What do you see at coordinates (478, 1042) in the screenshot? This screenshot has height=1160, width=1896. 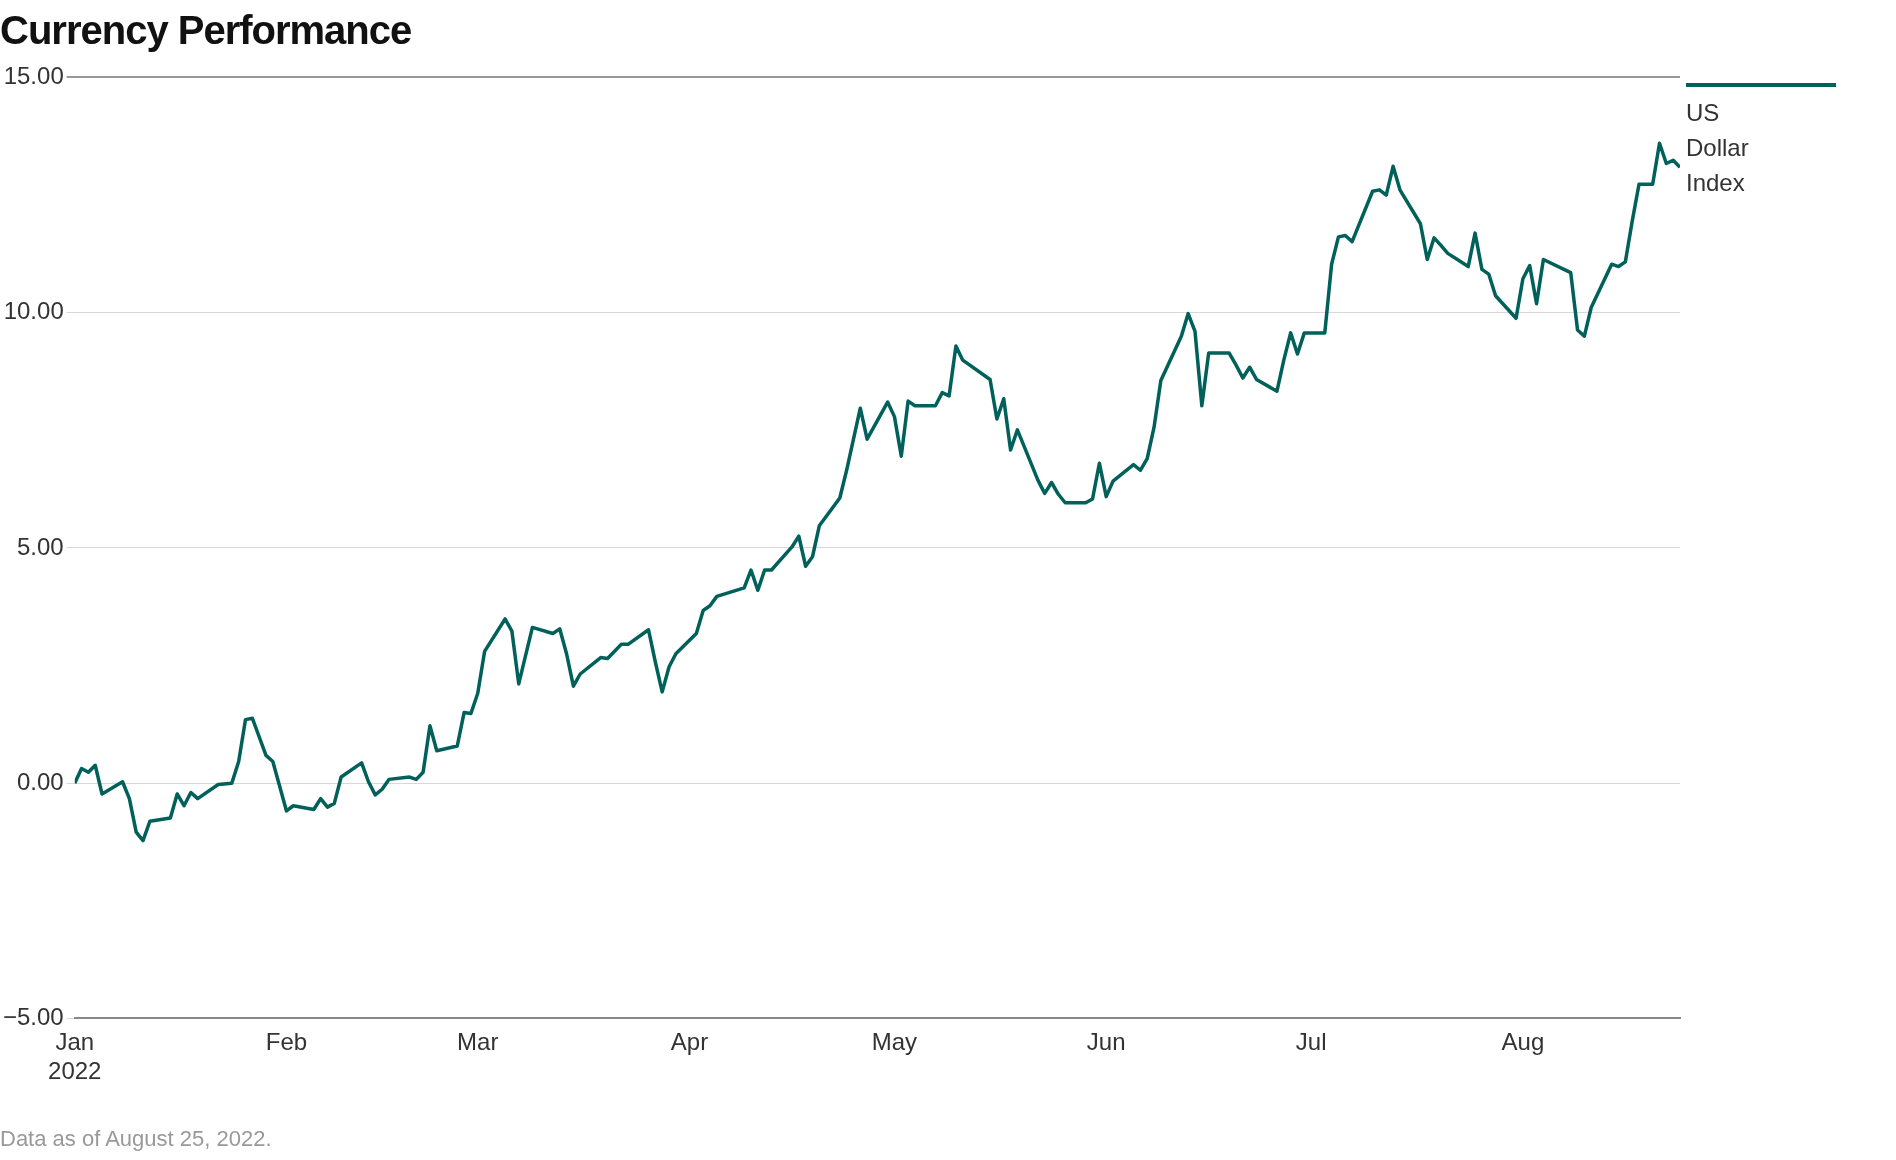 I see `x-tick-label: Mar` at bounding box center [478, 1042].